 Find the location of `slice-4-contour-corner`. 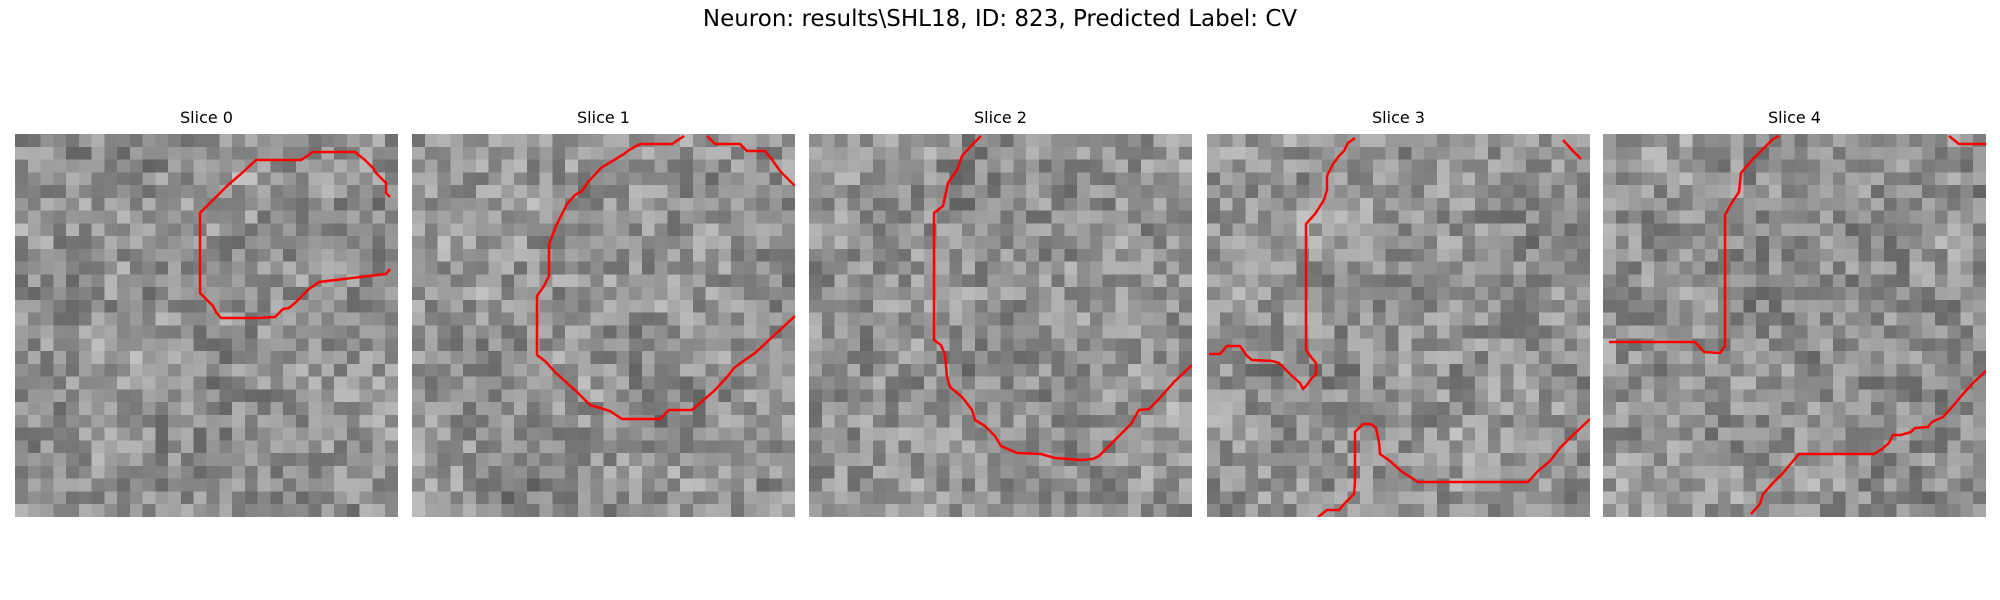

slice-4-contour-corner is located at coordinates (1967, 140).